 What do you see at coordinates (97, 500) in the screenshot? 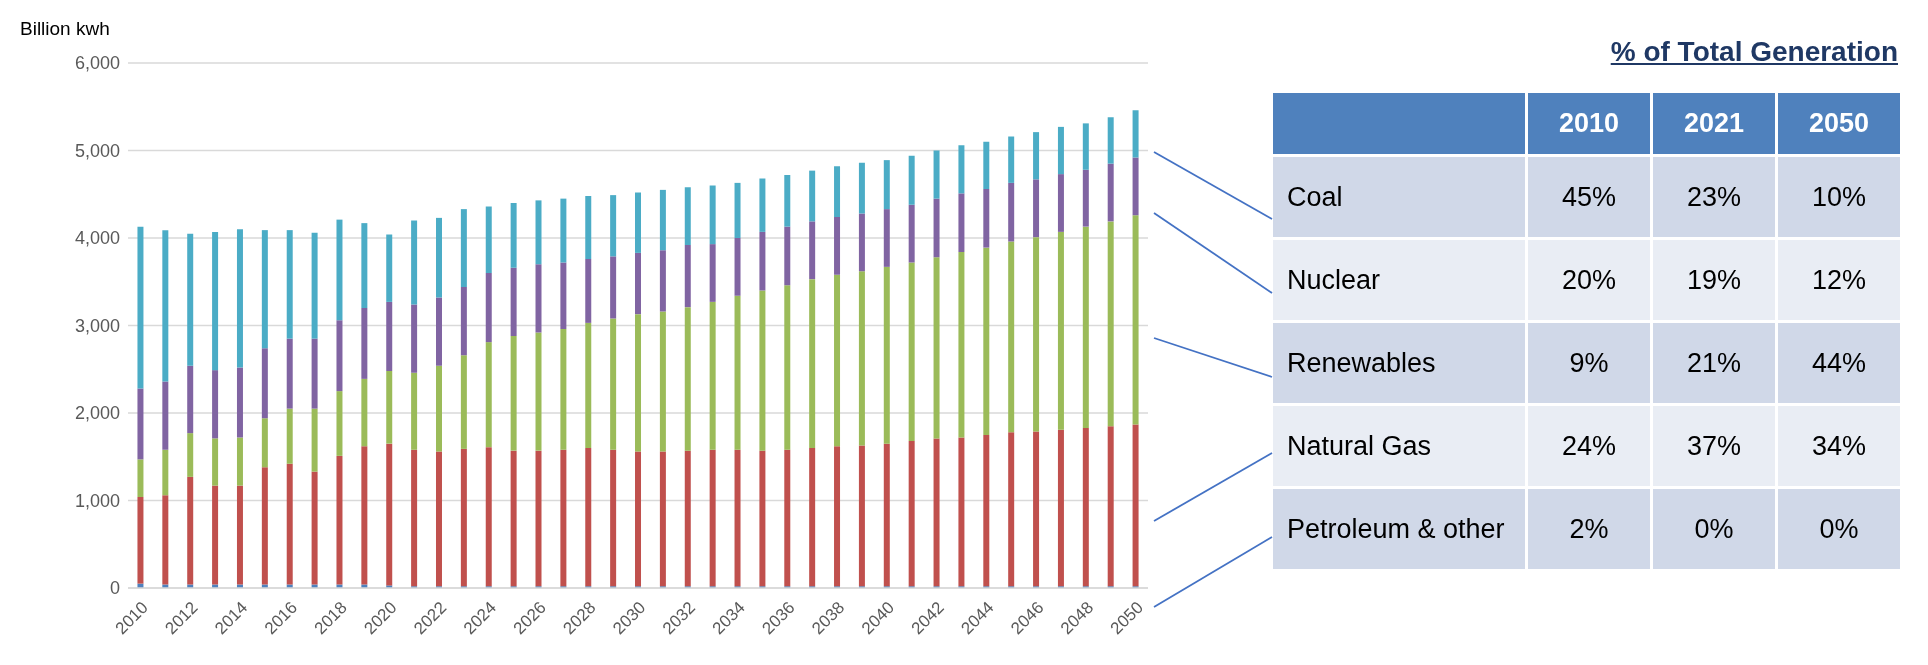
I see `y-tick-label: 1,000` at bounding box center [97, 500].